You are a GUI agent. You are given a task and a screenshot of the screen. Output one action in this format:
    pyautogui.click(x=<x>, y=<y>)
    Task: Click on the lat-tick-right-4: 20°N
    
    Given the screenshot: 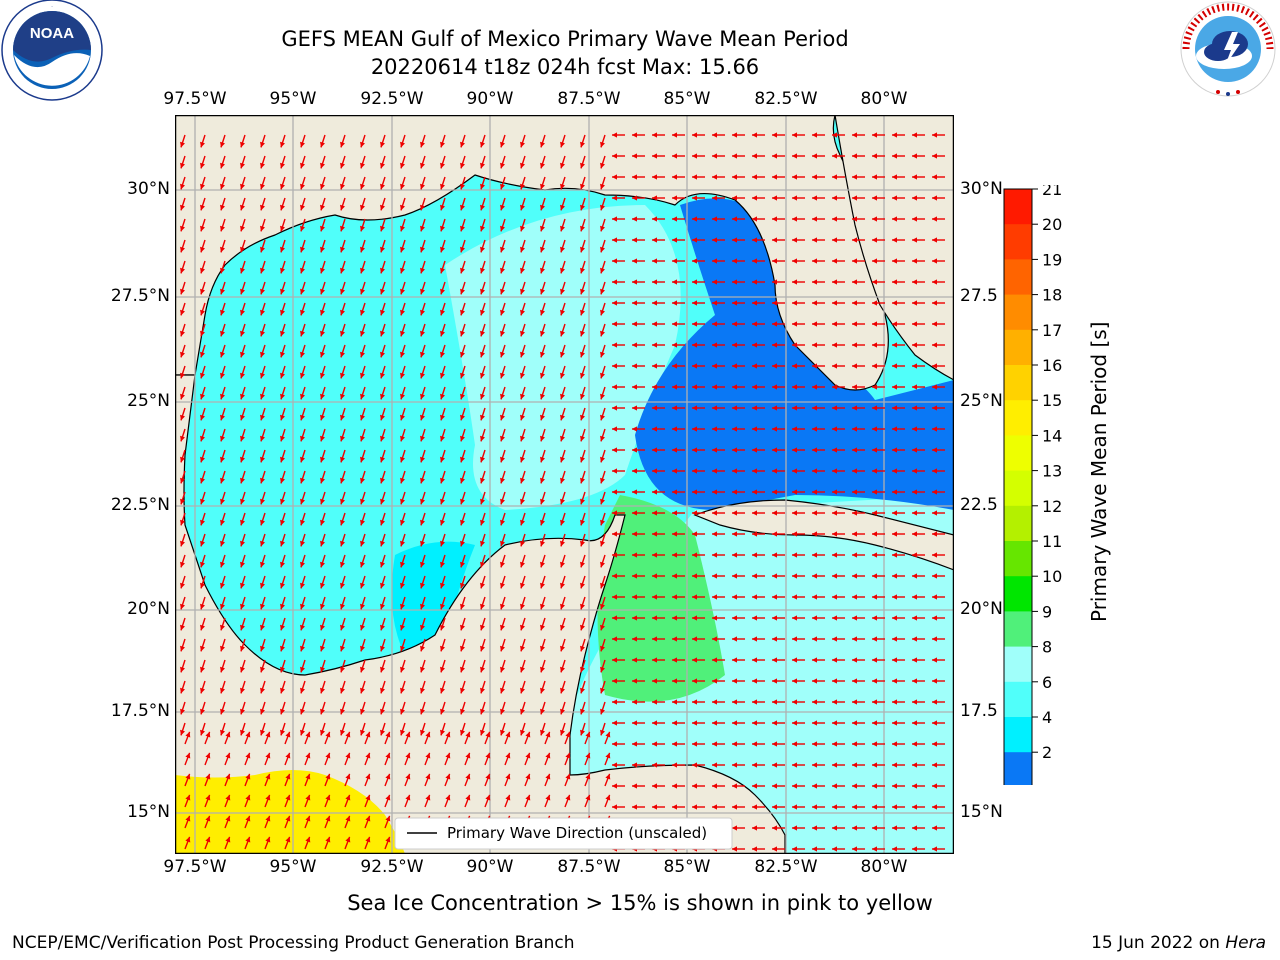 What is the action you would take?
    pyautogui.click(x=981, y=609)
    